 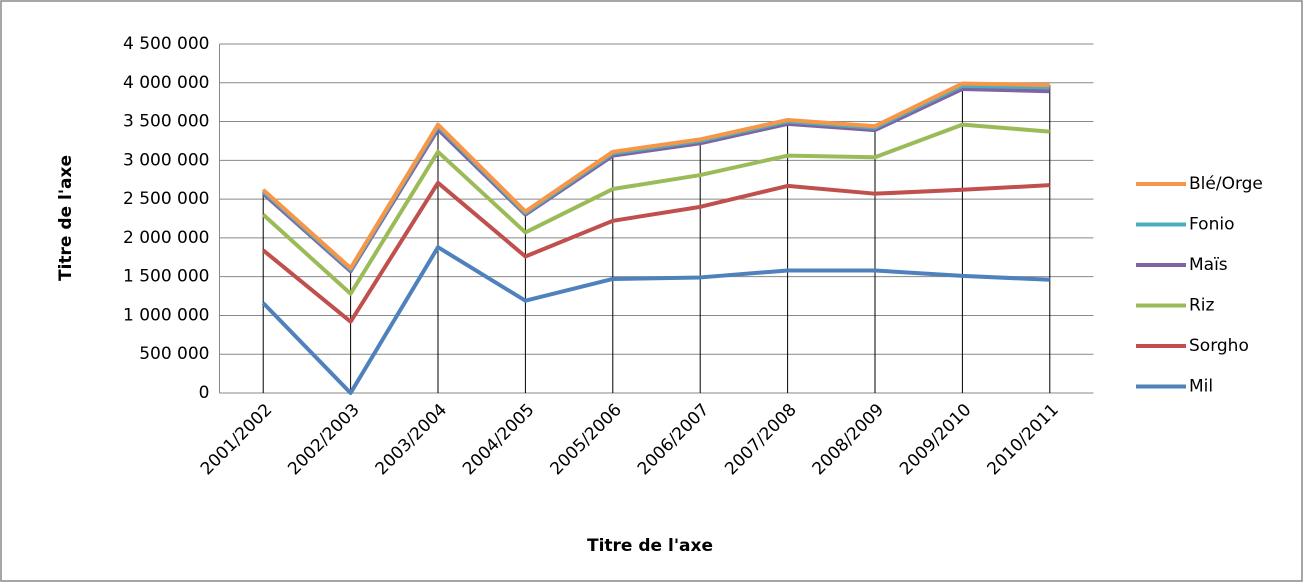 What do you see at coordinates (166, 199) in the screenshot?
I see `y-tick-label: 2 500 000` at bounding box center [166, 199].